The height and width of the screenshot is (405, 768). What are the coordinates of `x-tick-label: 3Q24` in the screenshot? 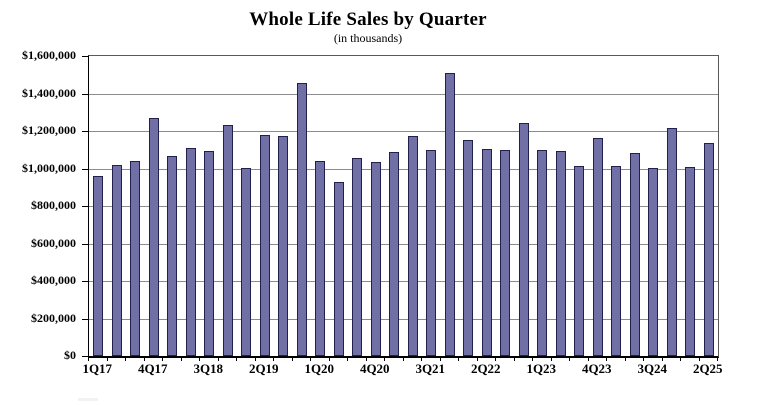 It's located at (652, 368).